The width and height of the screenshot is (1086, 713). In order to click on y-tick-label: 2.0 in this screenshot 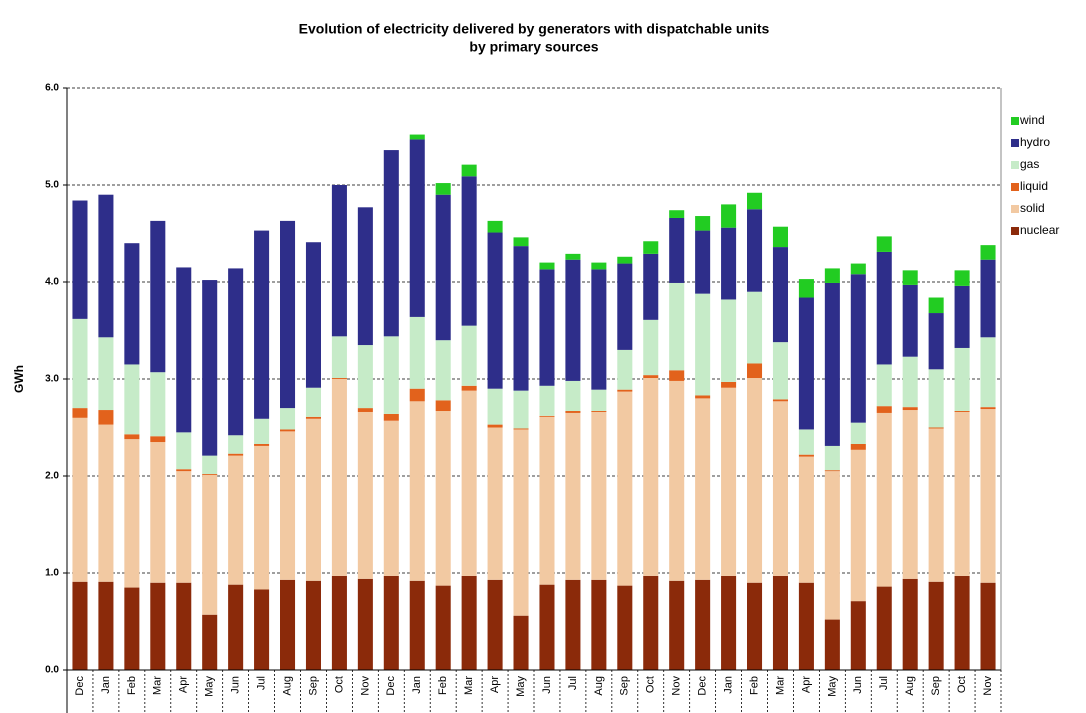, I will do `click(52, 476)`.